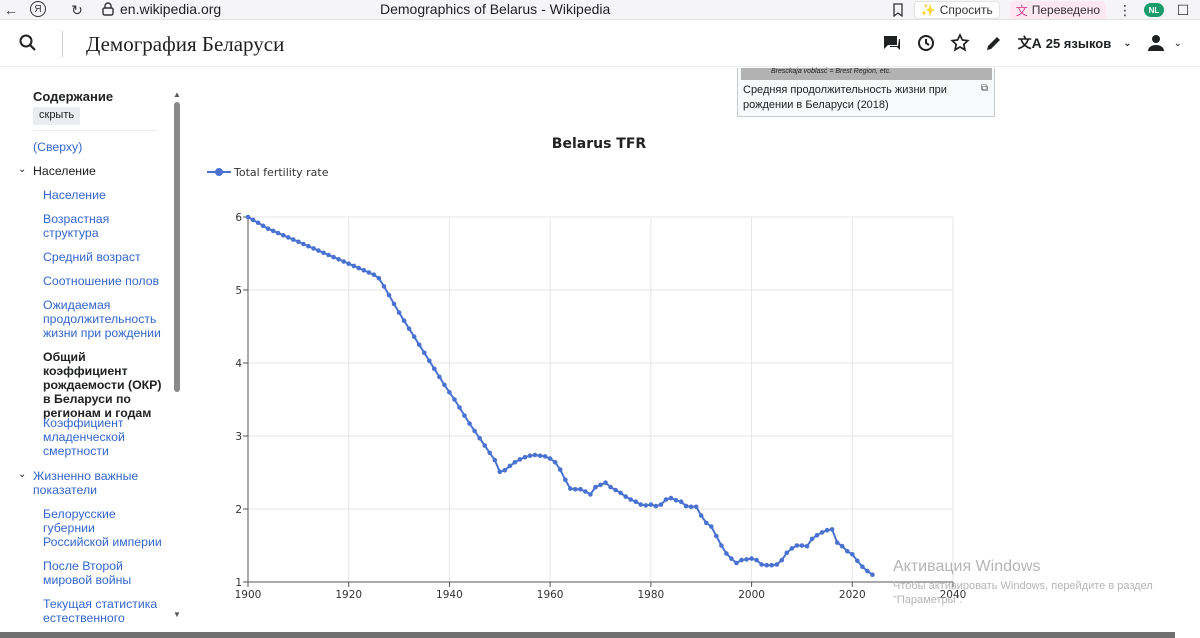 Image resolution: width=1200 pixels, height=638 pixels. Describe the element at coordinates (177, 94) in the screenshot. I see `scroll-up-arrow-icon: ▲` at that location.